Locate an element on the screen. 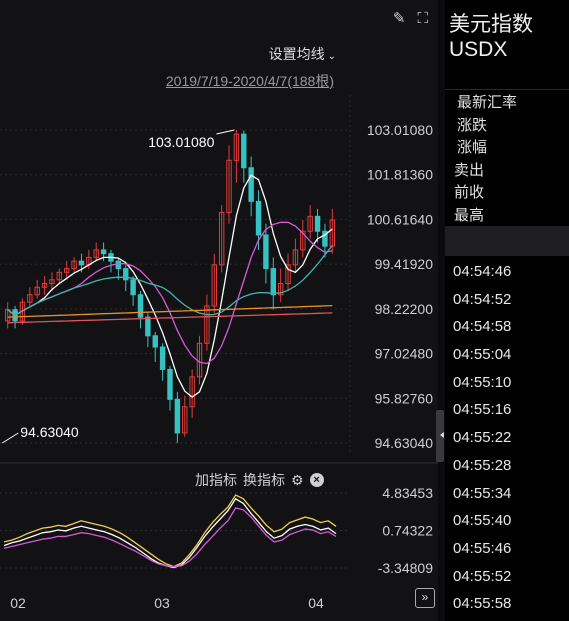  y-tick-label: 95.82760 is located at coordinates (404, 398).